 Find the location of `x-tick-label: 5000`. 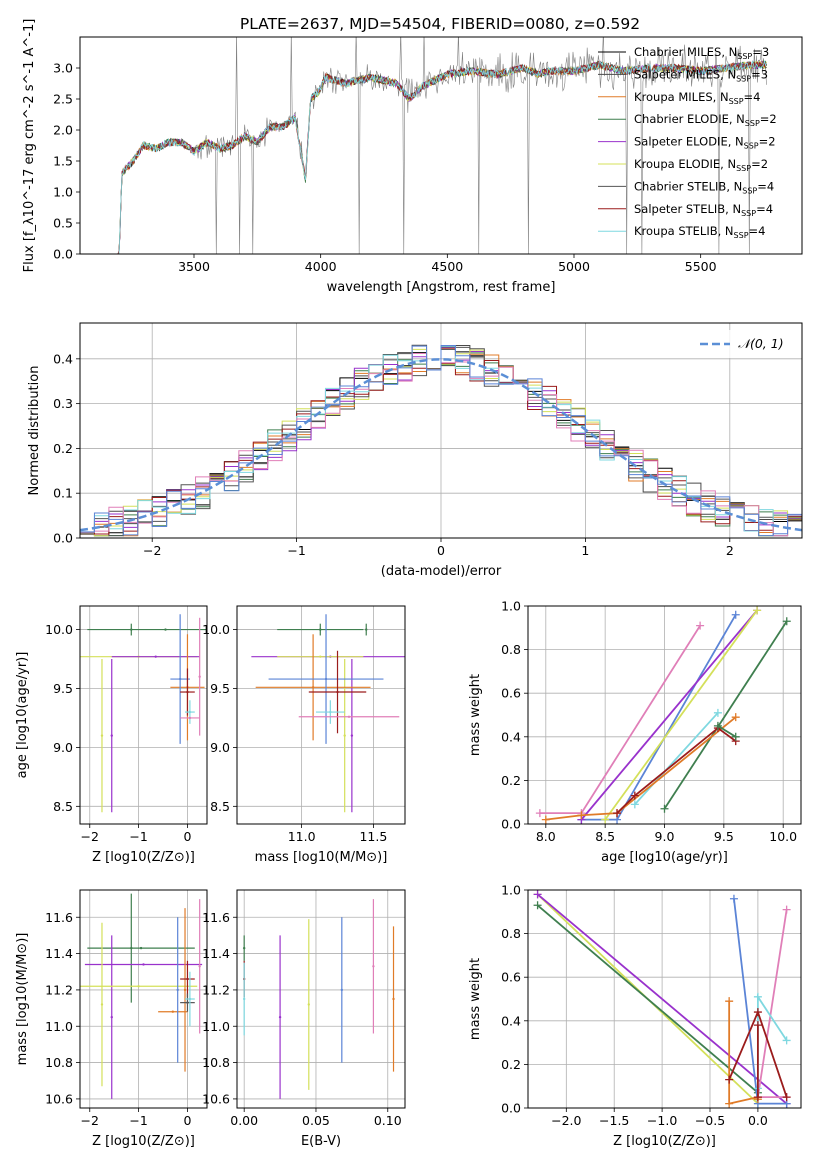

x-tick-label: 5000 is located at coordinates (574, 266).